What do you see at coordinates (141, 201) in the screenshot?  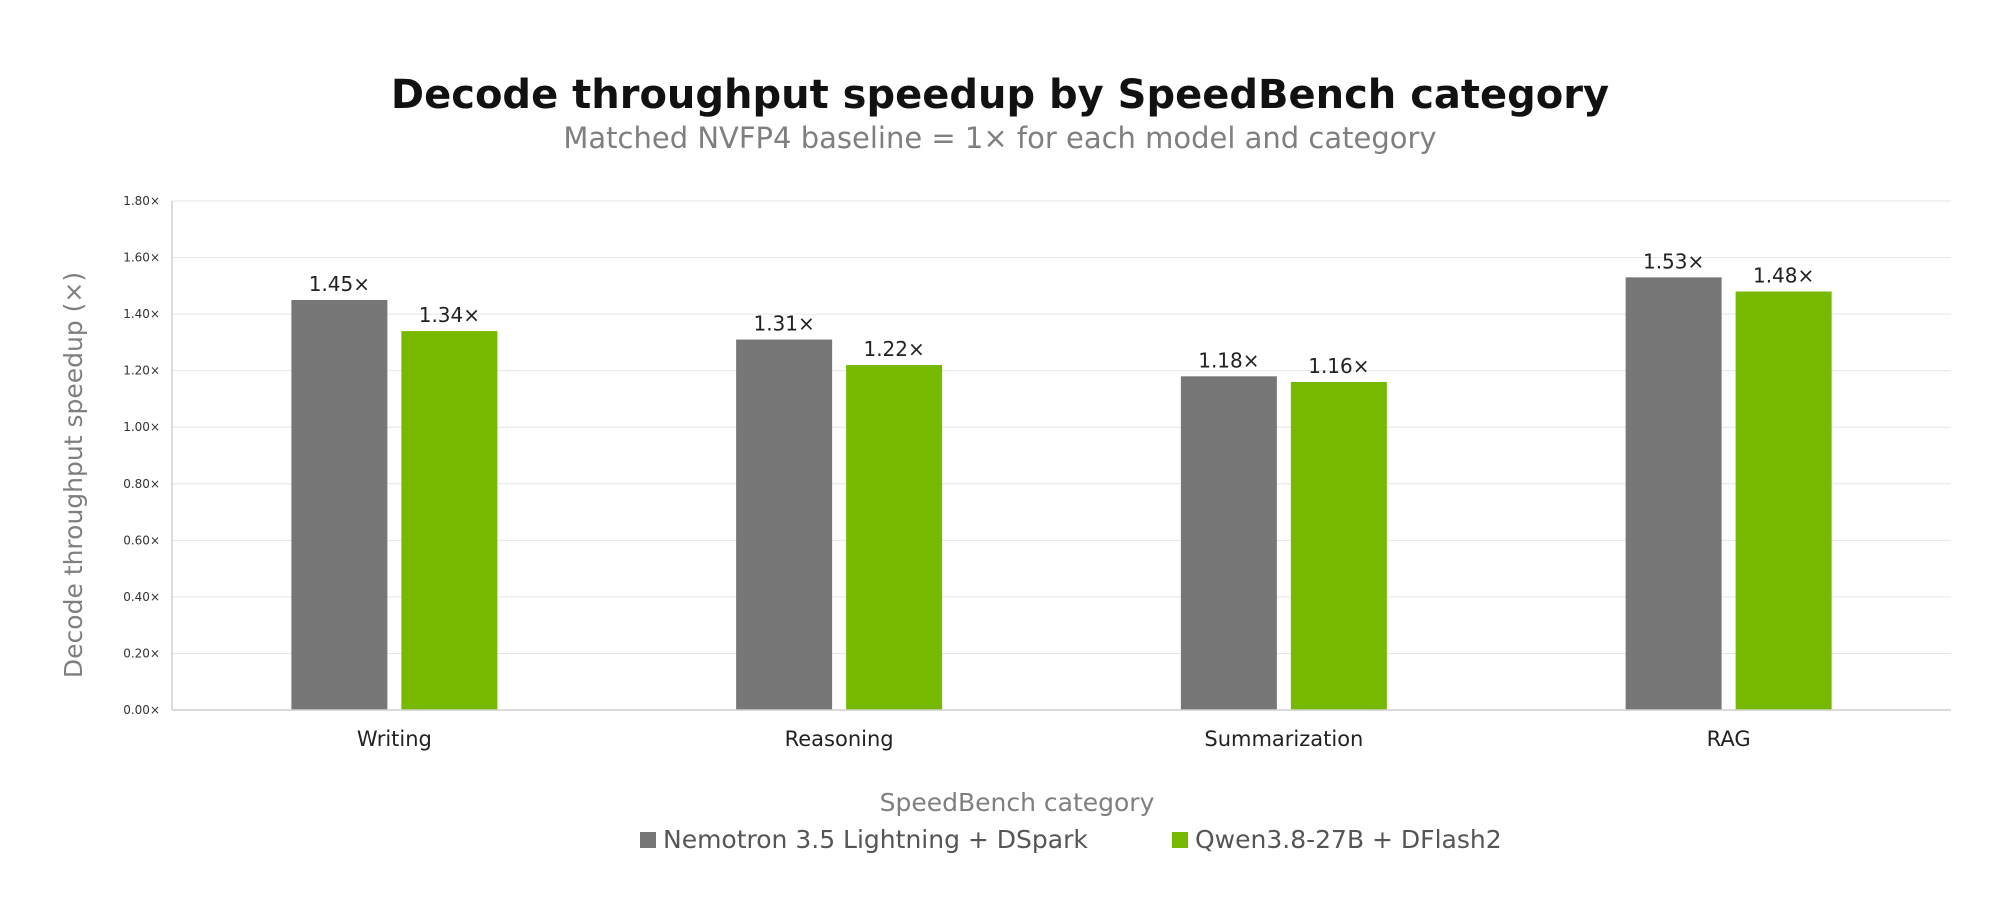 I see `y-tick-label: 1.80×` at bounding box center [141, 201].